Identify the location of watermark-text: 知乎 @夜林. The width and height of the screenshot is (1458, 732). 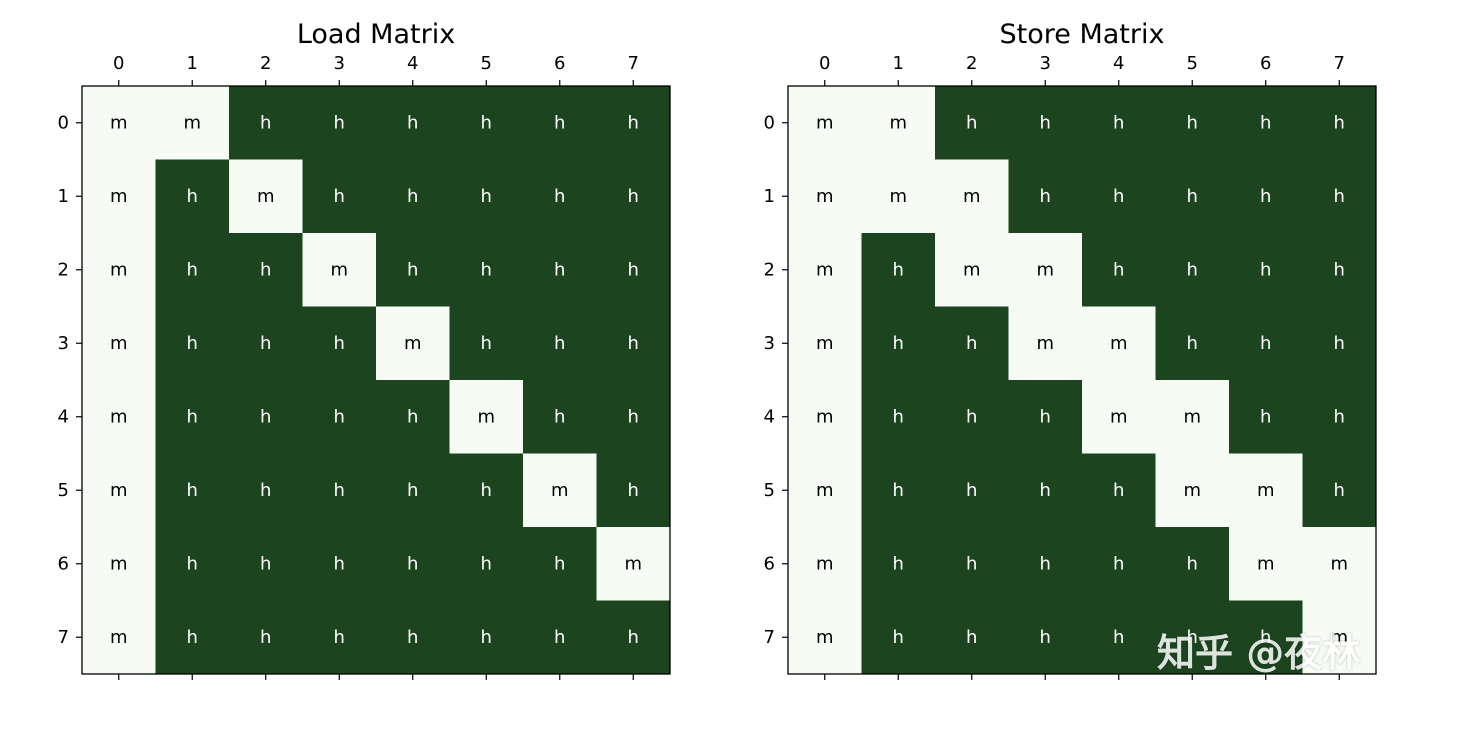
(1259, 653).